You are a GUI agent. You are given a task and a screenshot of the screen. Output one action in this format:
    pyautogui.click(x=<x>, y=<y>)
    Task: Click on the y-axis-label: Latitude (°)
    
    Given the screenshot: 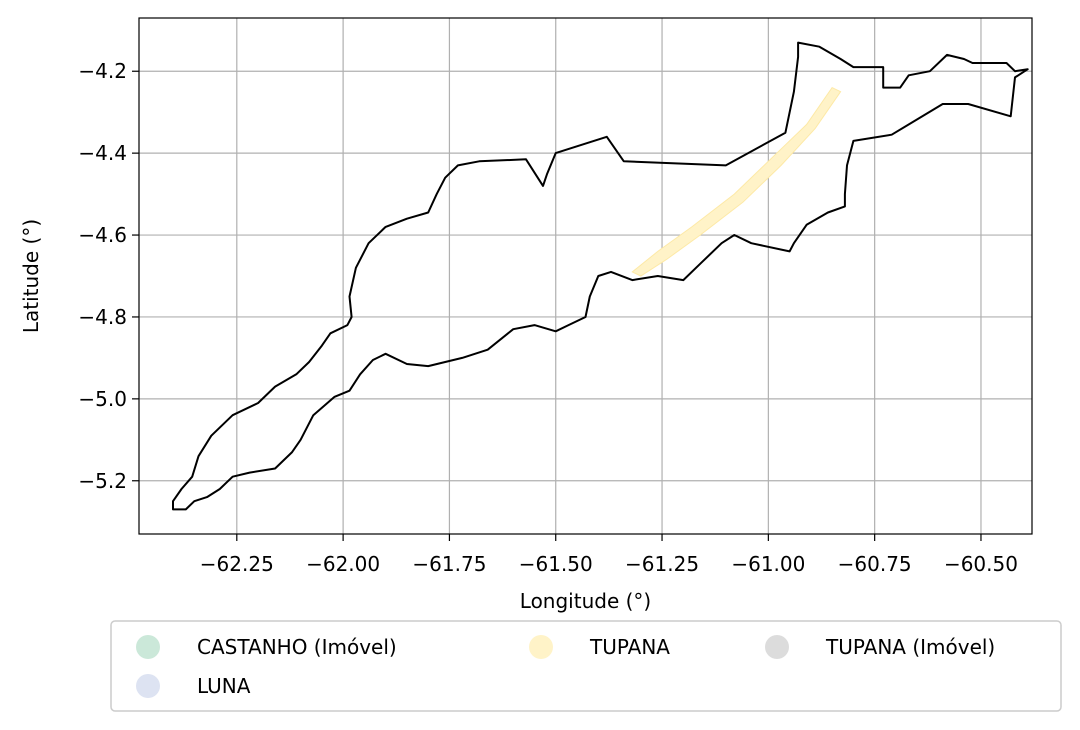 What is the action you would take?
    pyautogui.click(x=31, y=276)
    